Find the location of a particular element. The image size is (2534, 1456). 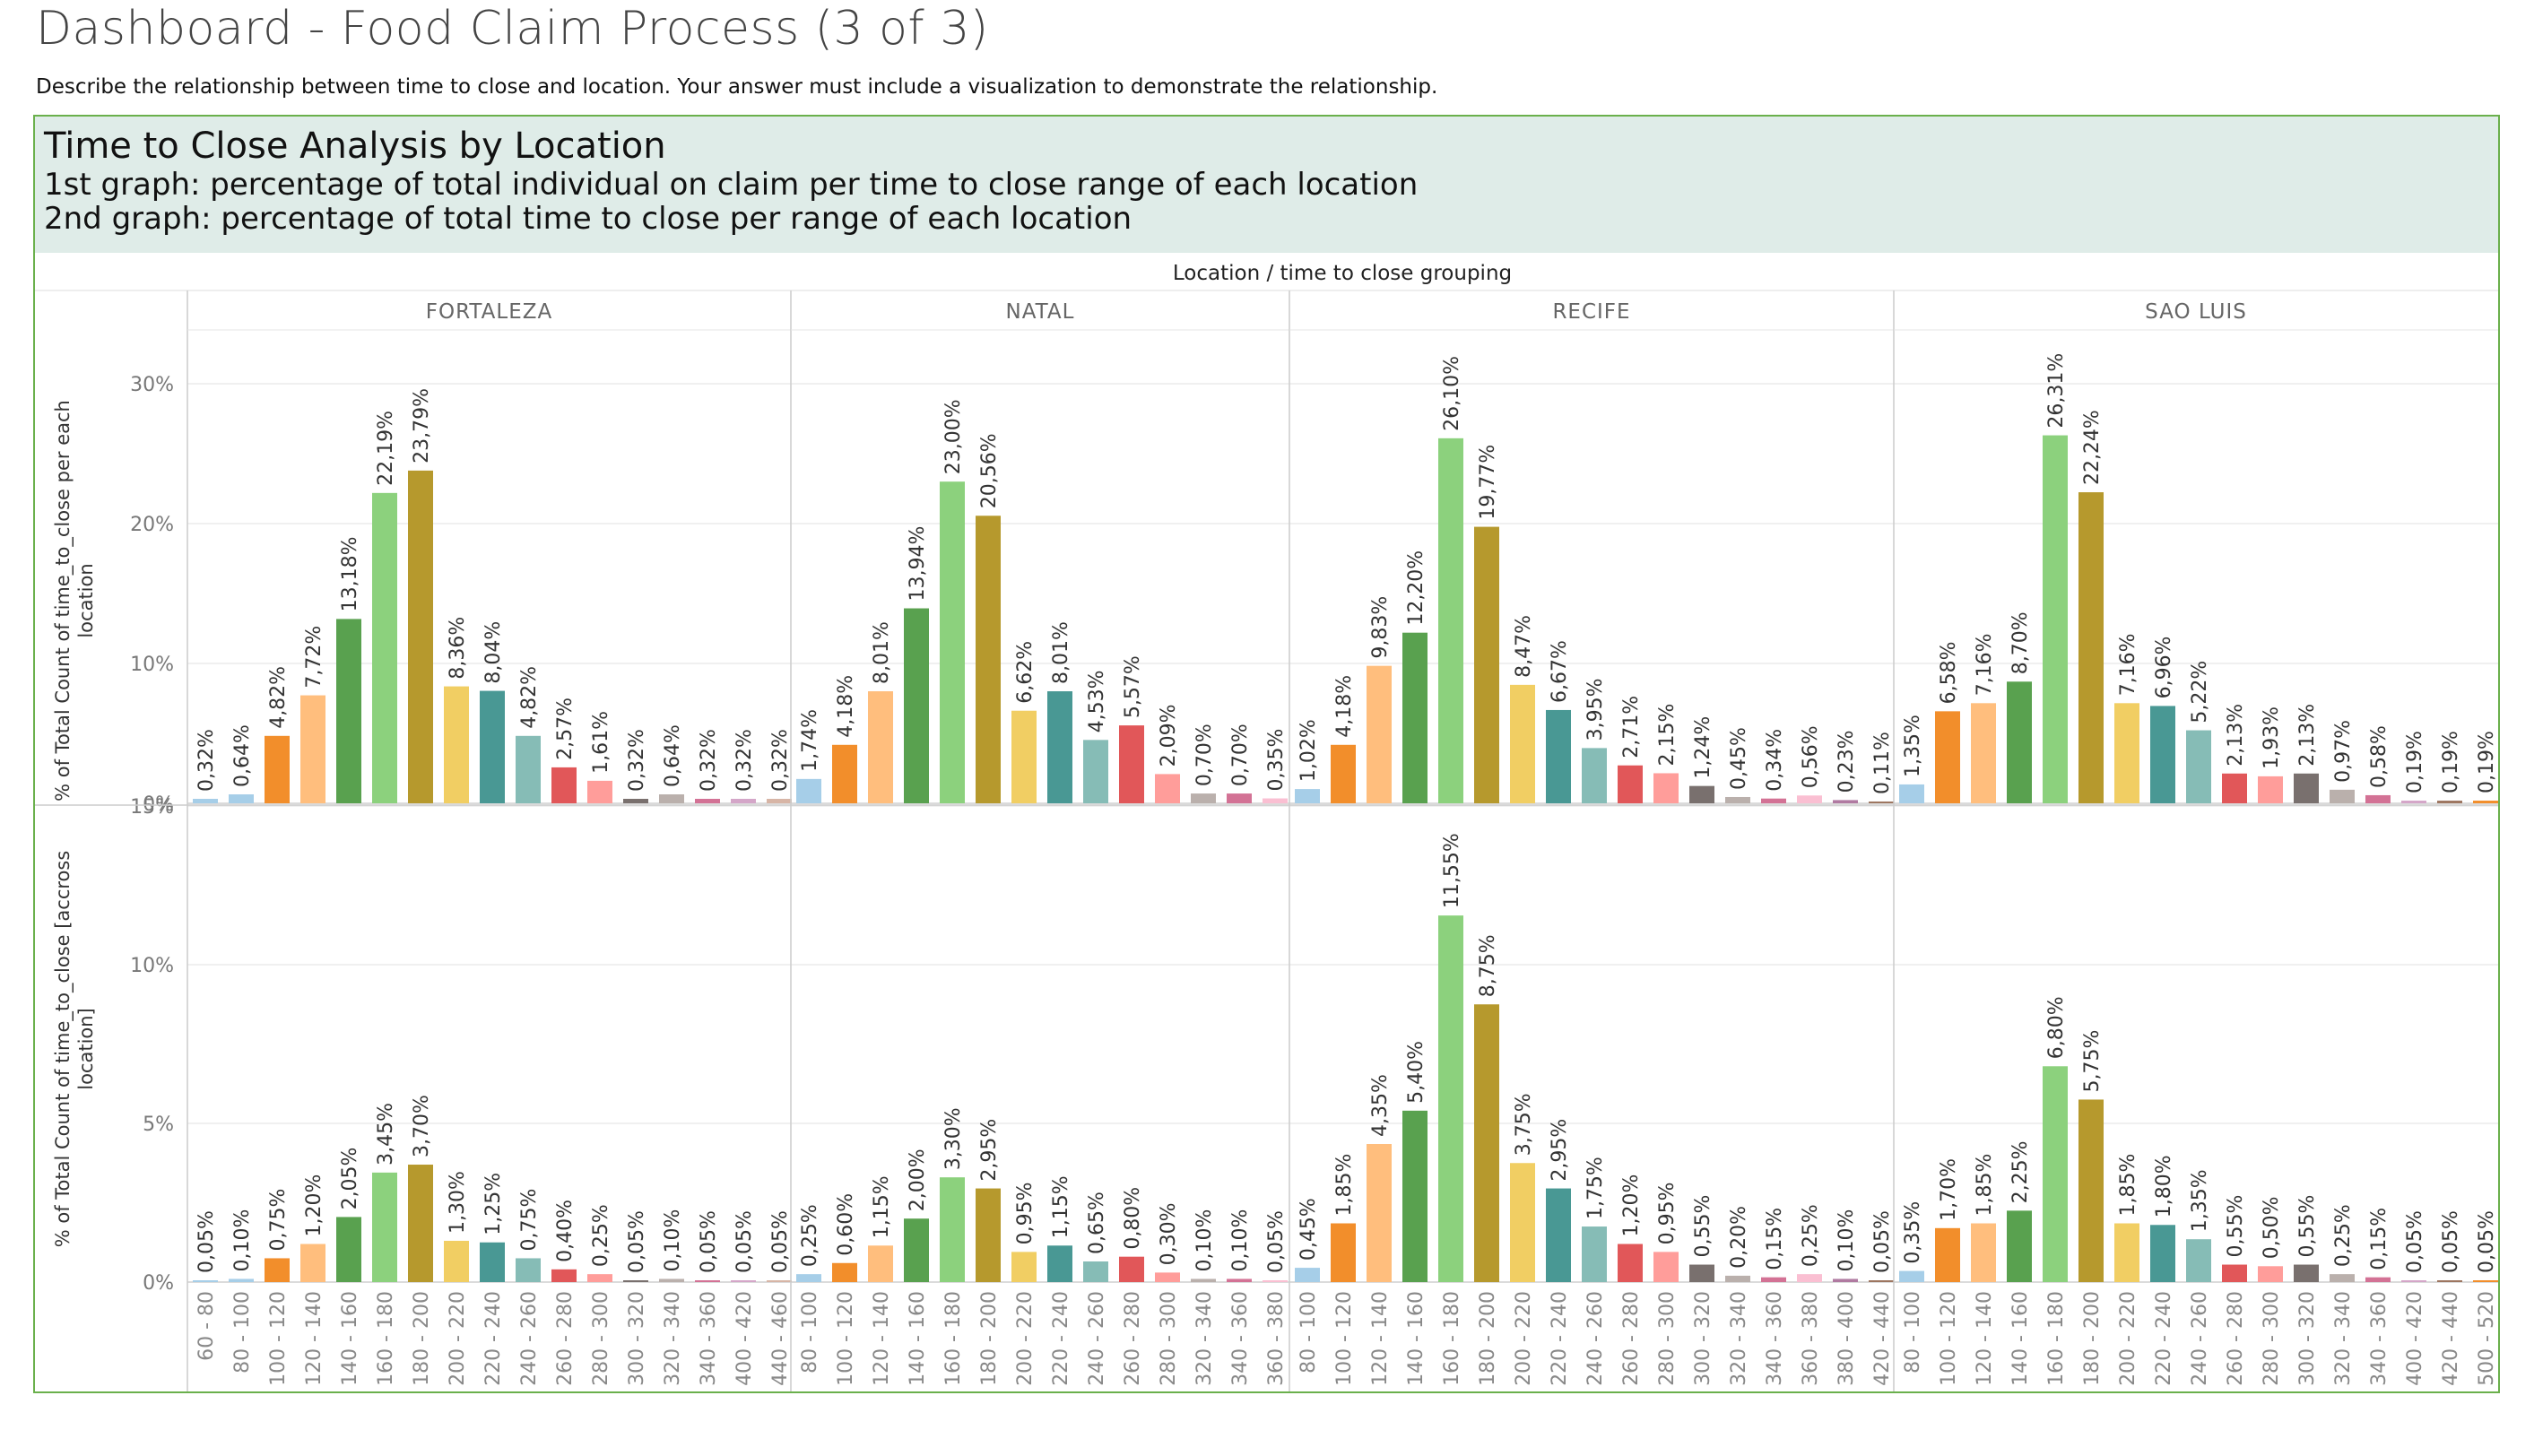

top-data-label: 2,09% is located at coordinates (1169, 736).